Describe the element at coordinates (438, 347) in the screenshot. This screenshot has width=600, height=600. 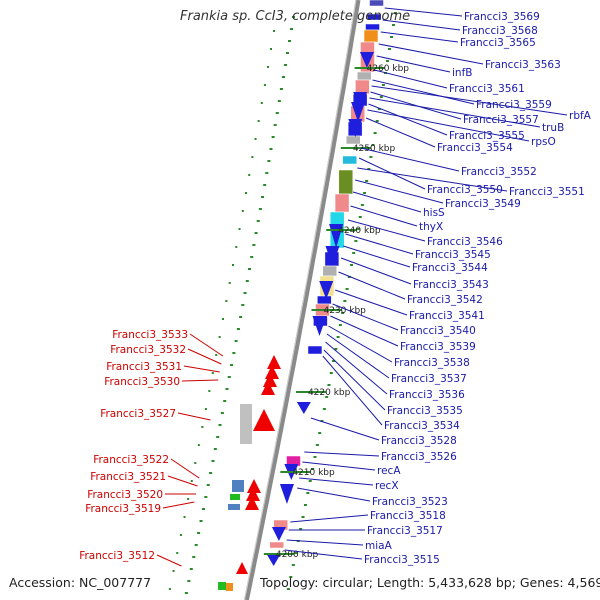
I see `gene-label: Francci3_3539` at that location.